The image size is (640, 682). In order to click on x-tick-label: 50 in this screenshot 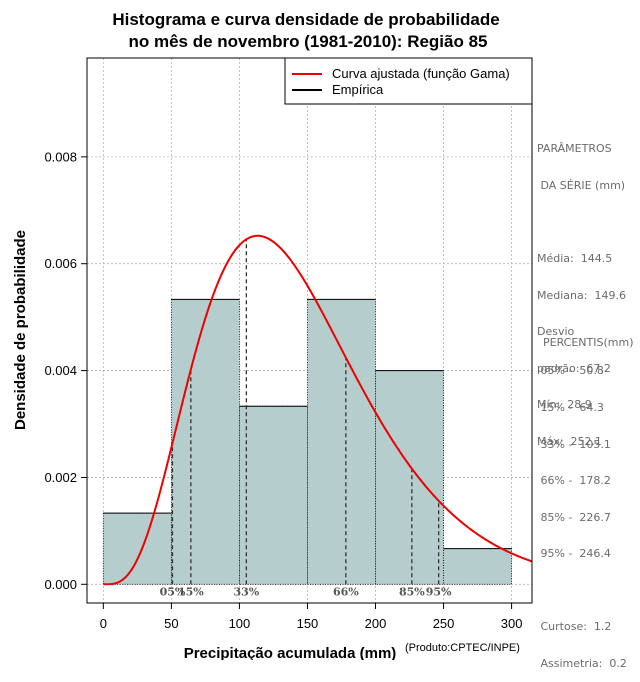, I will do `click(171, 623)`.